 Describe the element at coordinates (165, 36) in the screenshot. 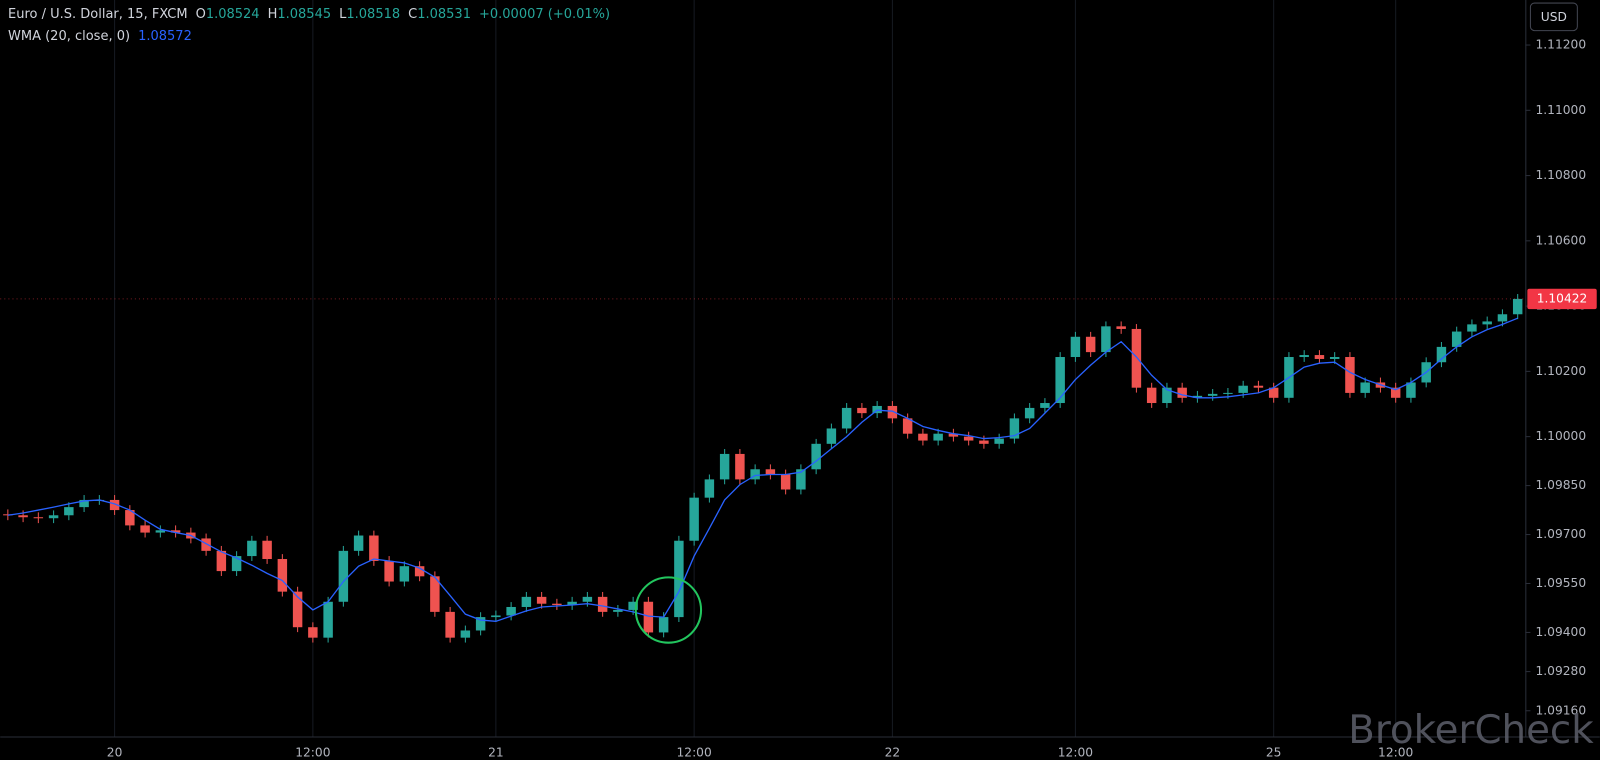

I see `indicator-value: 1.08572` at that location.